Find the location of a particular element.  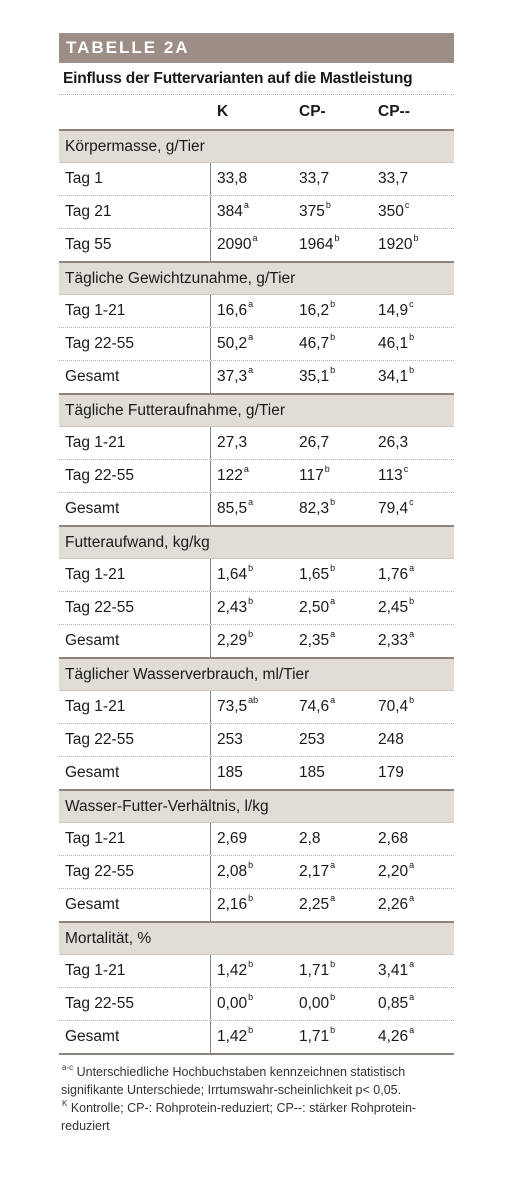

table-row: Tag 1-21 1,42b 1,71b 3,41a is located at coordinates (256, 971).